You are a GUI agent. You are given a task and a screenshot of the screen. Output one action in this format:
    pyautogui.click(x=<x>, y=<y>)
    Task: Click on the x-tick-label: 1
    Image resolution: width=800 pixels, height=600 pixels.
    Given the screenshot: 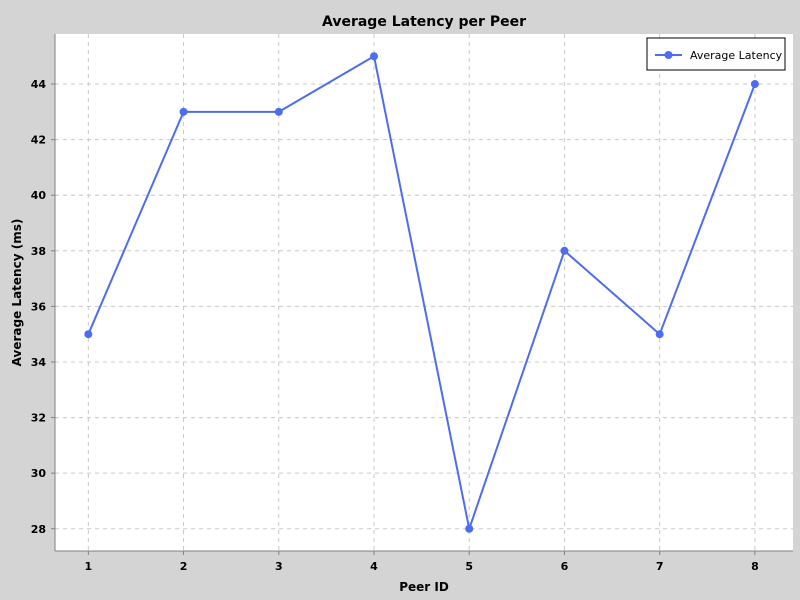 What is the action you would take?
    pyautogui.click(x=89, y=566)
    